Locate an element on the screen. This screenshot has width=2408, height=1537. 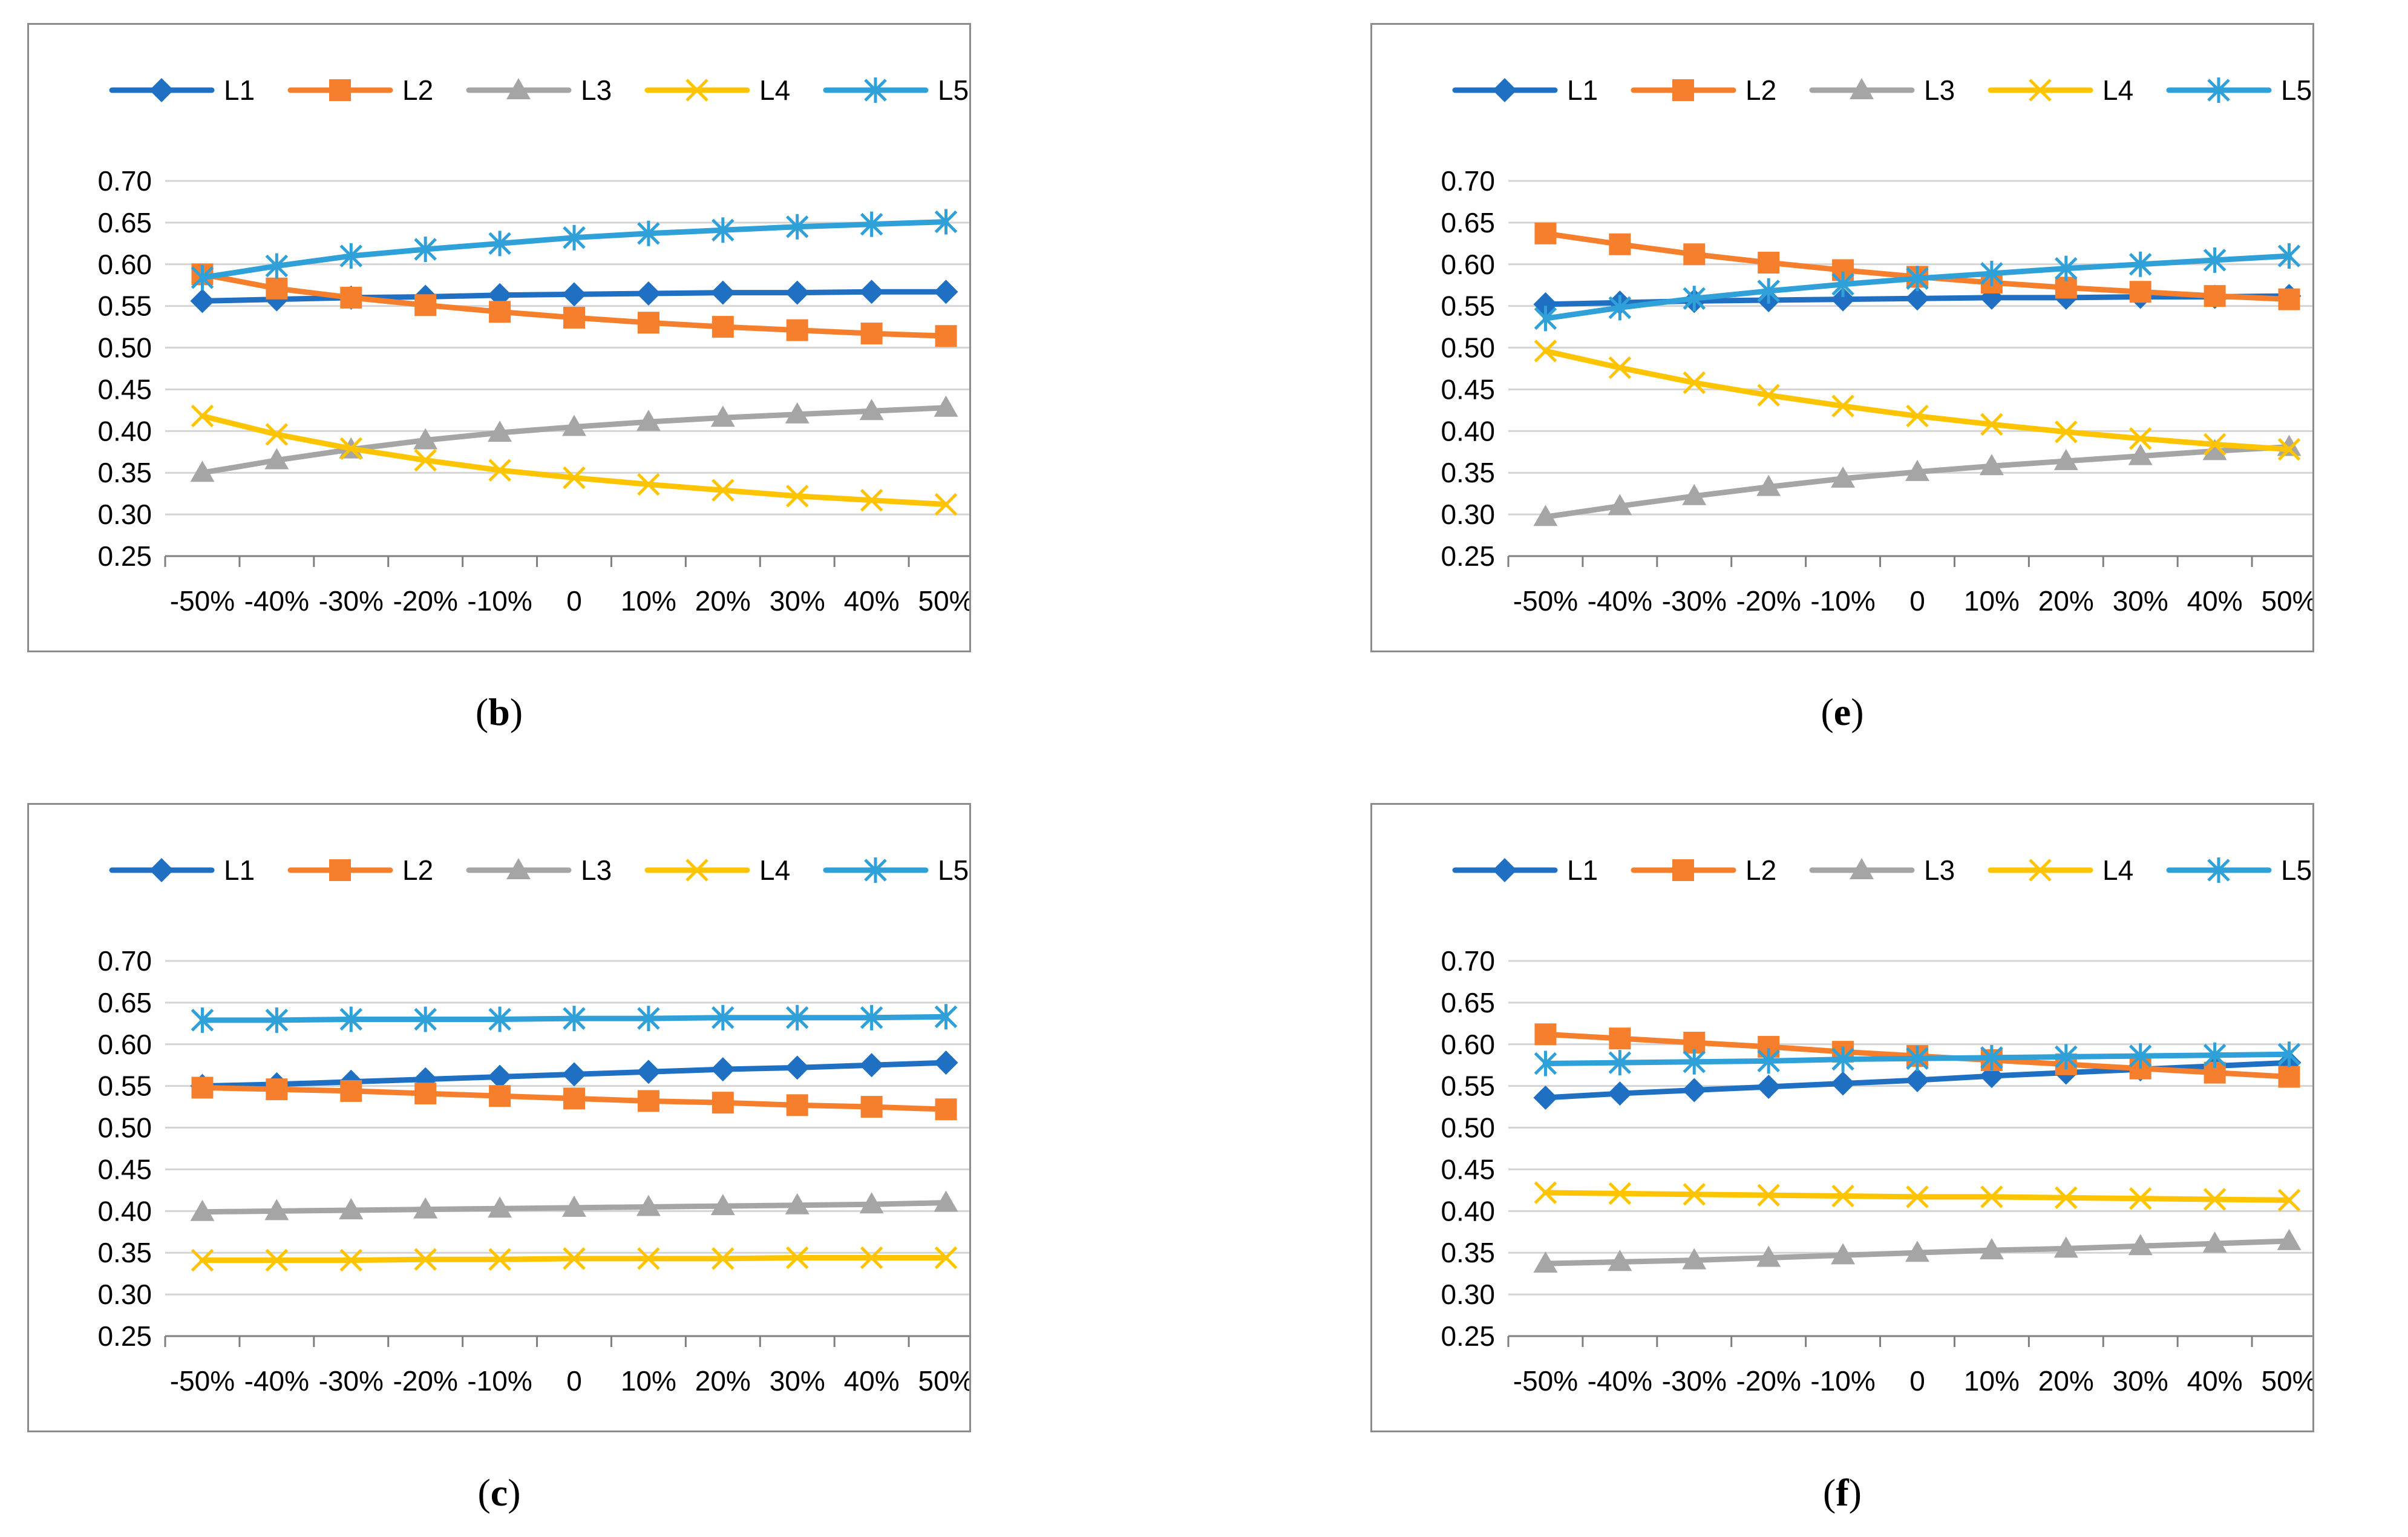
y-tick-label: 0.30 is located at coordinates (124, 514).